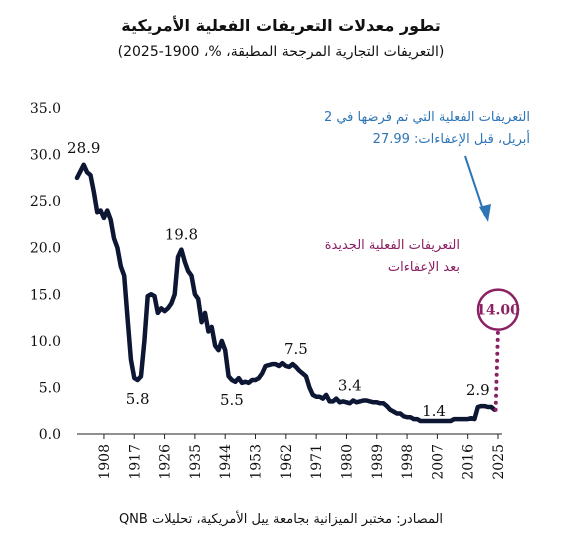 Image resolution: width=562 pixels, height=546 pixels. I want to click on data-label: 2.9, so click(478, 390).